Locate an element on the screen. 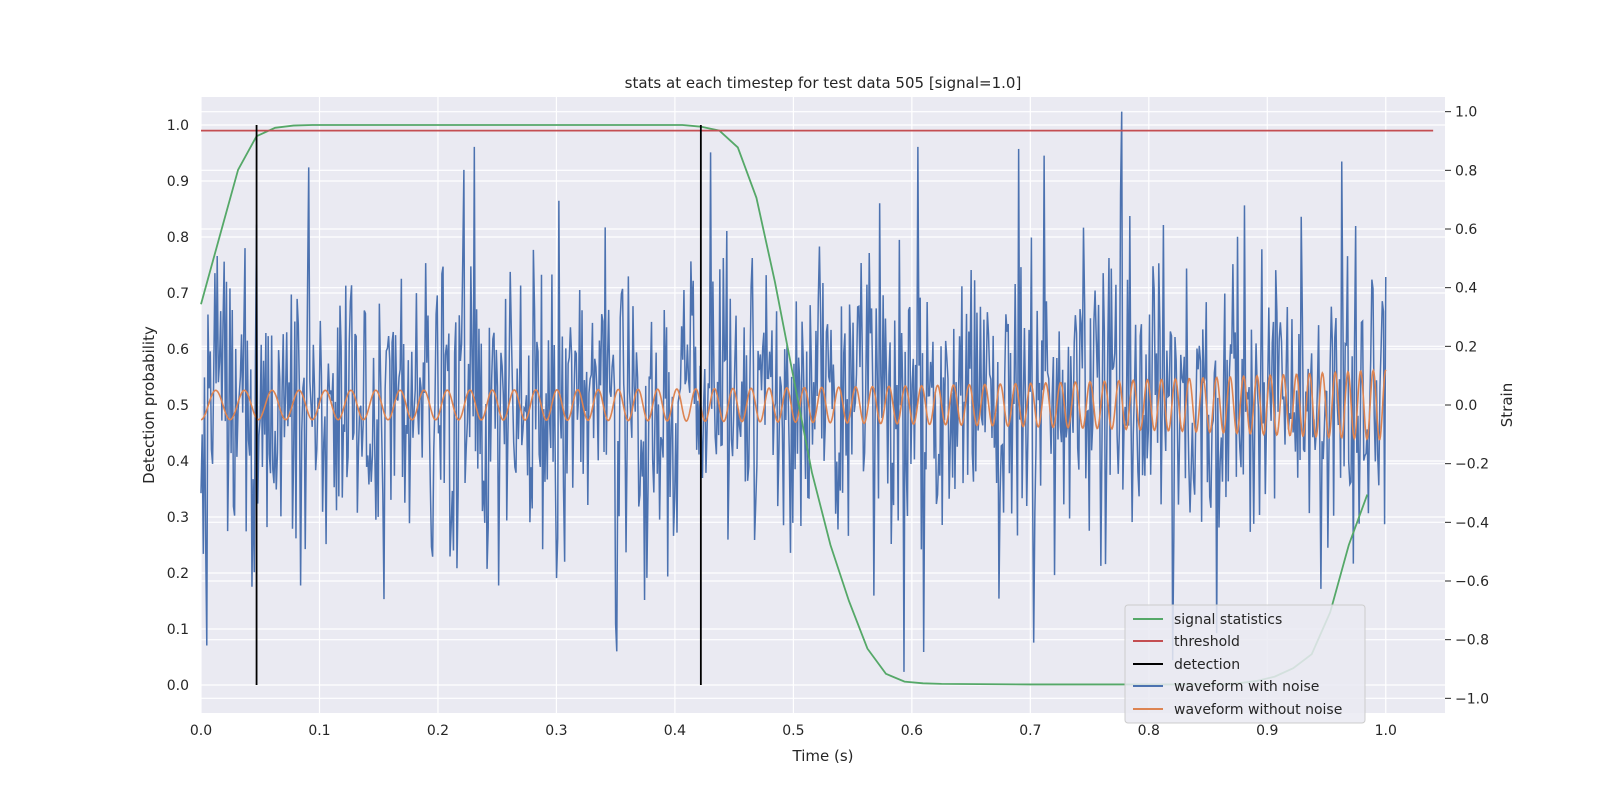 This screenshot has width=1600, height=800. x-axis-label: Time (s) is located at coordinates (823, 756).